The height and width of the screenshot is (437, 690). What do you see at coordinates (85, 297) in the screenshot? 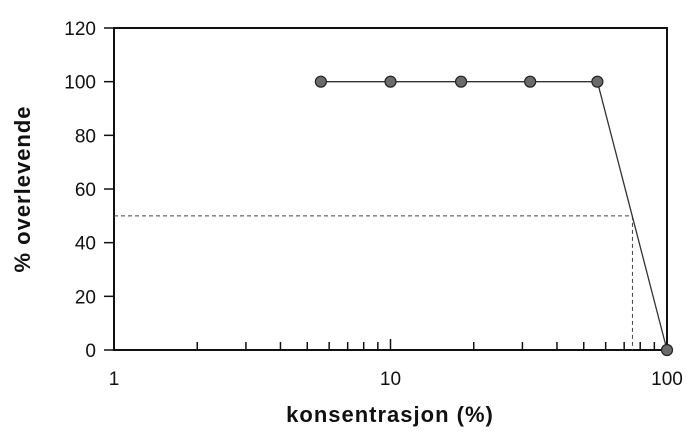
I see `y-tick-label: 20` at bounding box center [85, 297].